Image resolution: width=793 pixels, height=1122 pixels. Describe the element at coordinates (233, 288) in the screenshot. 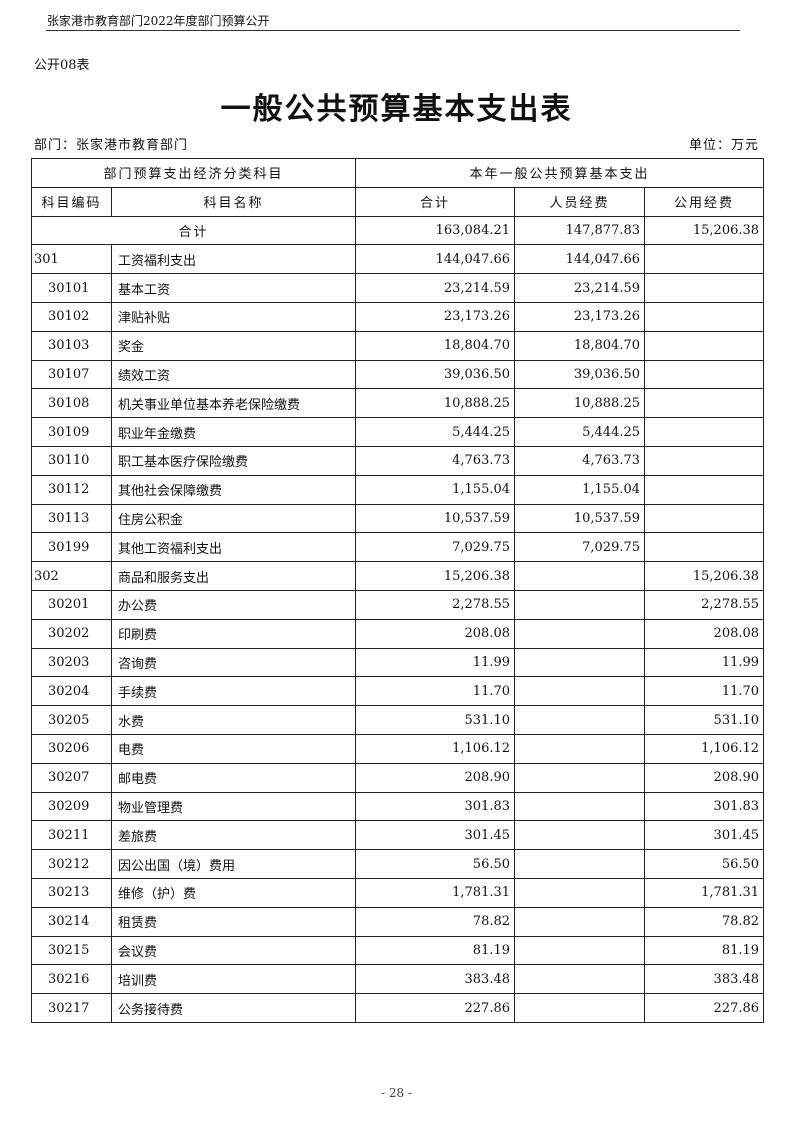

I see `row-name: 基本工资` at that location.